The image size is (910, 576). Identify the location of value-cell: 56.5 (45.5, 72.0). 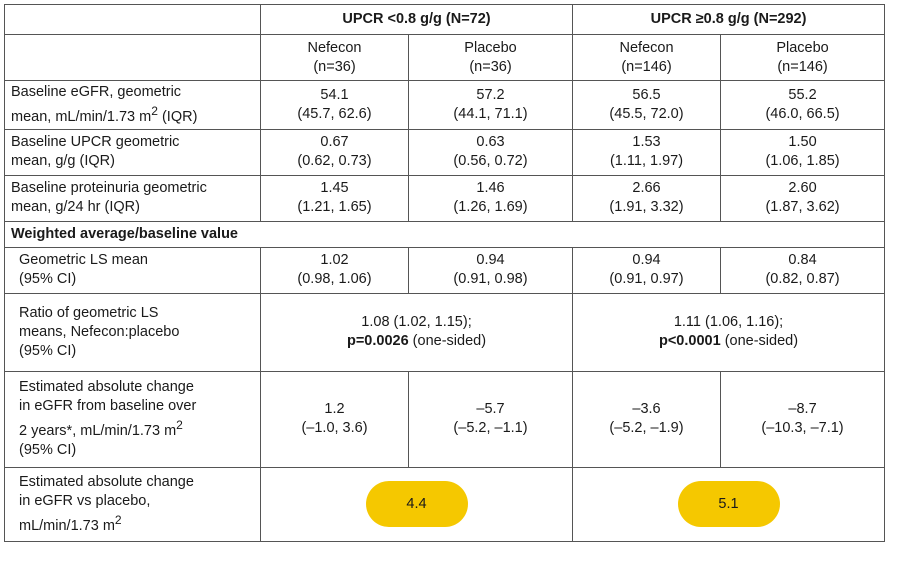
(647, 105).